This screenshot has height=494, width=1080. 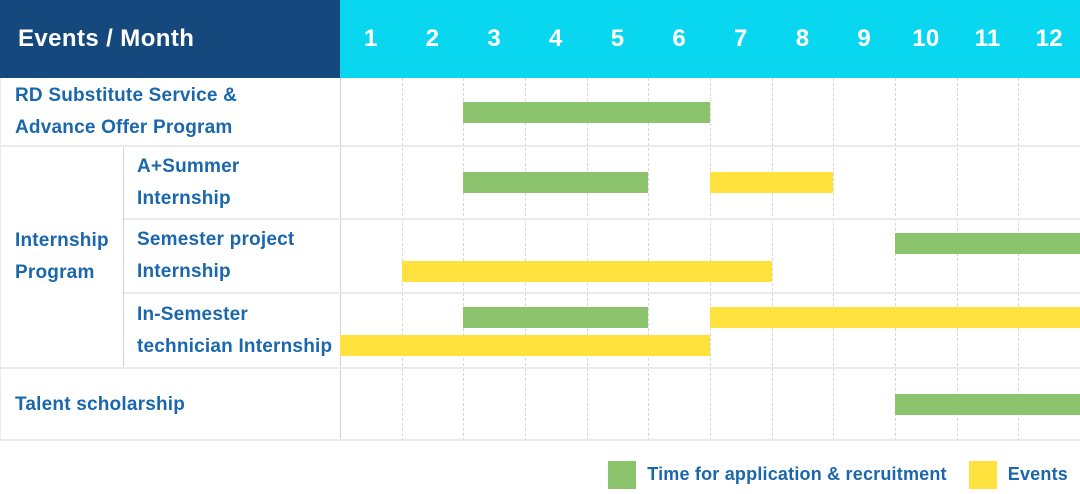 I want to click on month-label-11: 11, so click(x=987, y=38).